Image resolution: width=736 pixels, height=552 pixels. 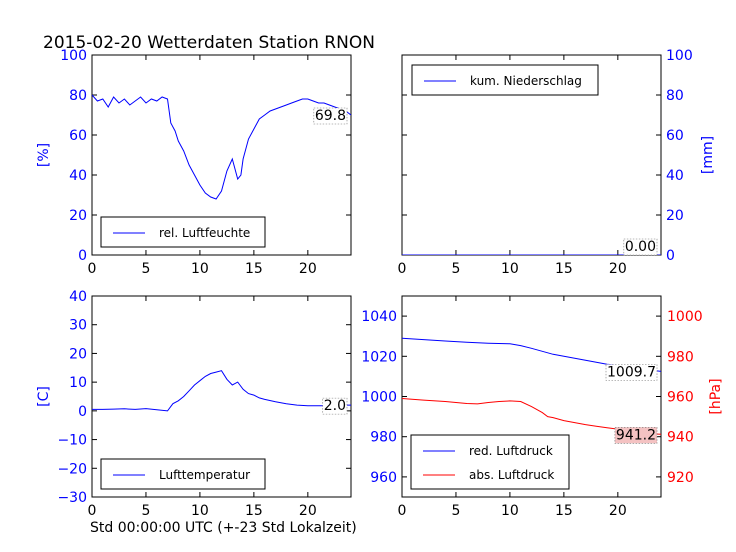 I want to click on y-tick-label-right: 940, so click(x=680, y=438).